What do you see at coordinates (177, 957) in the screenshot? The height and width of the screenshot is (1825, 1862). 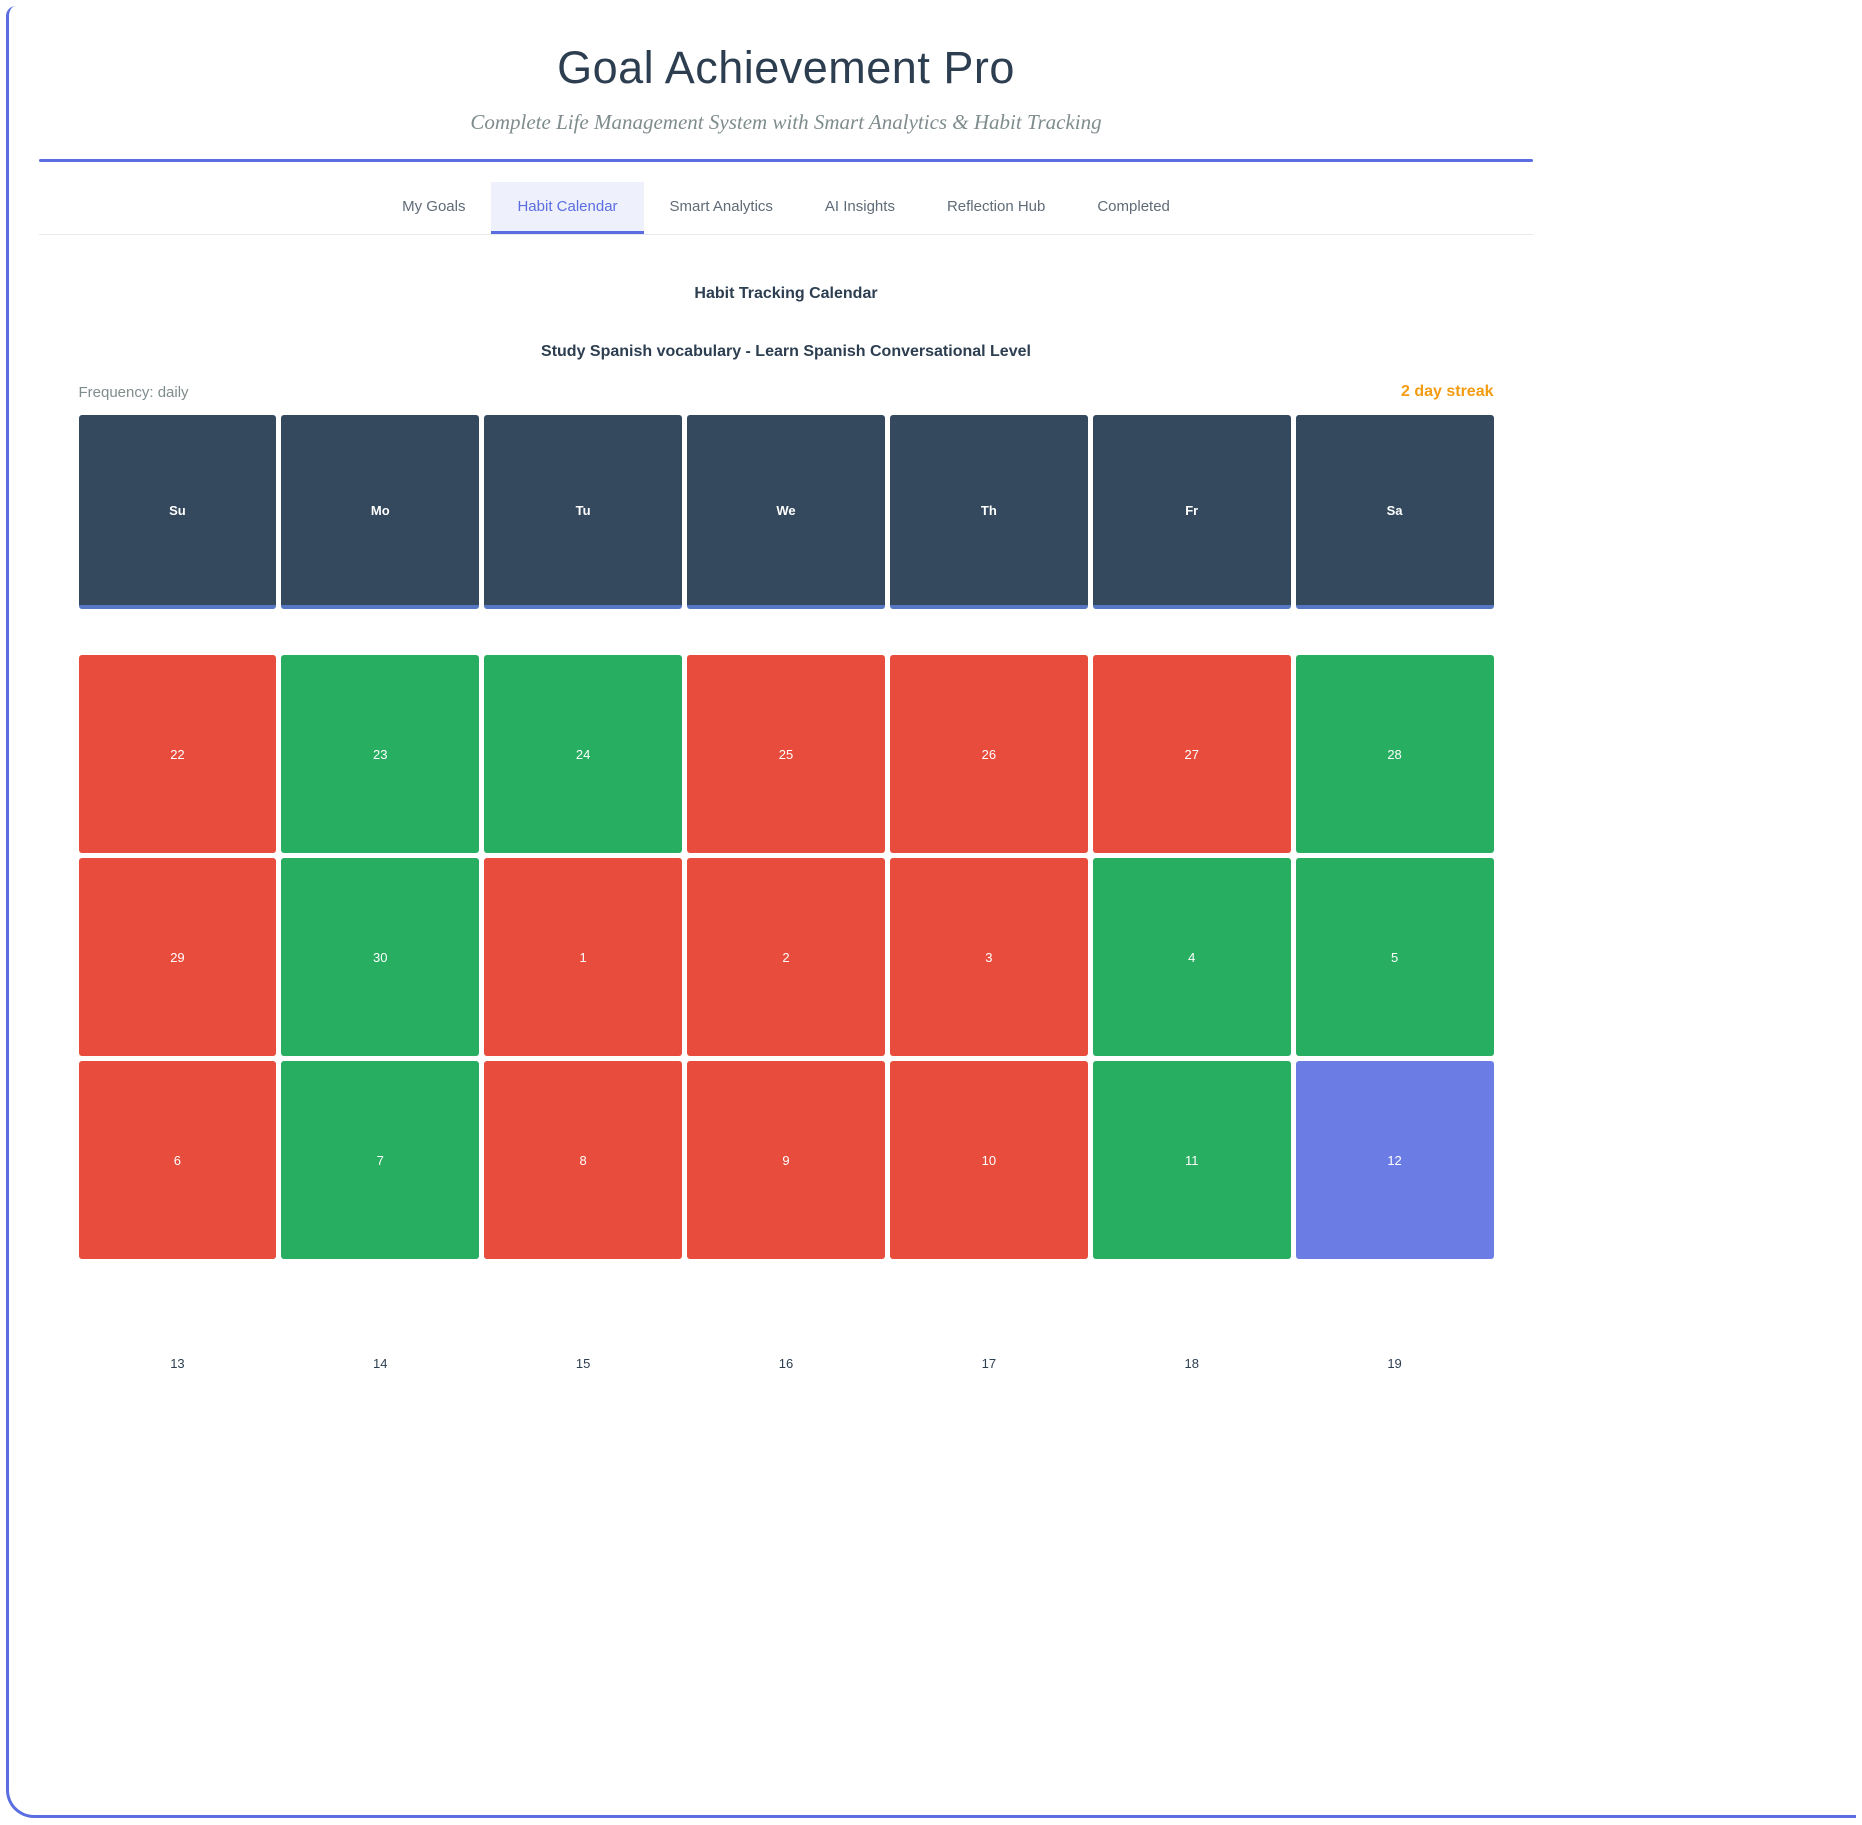 I see `calendar-day-cell: 29` at bounding box center [177, 957].